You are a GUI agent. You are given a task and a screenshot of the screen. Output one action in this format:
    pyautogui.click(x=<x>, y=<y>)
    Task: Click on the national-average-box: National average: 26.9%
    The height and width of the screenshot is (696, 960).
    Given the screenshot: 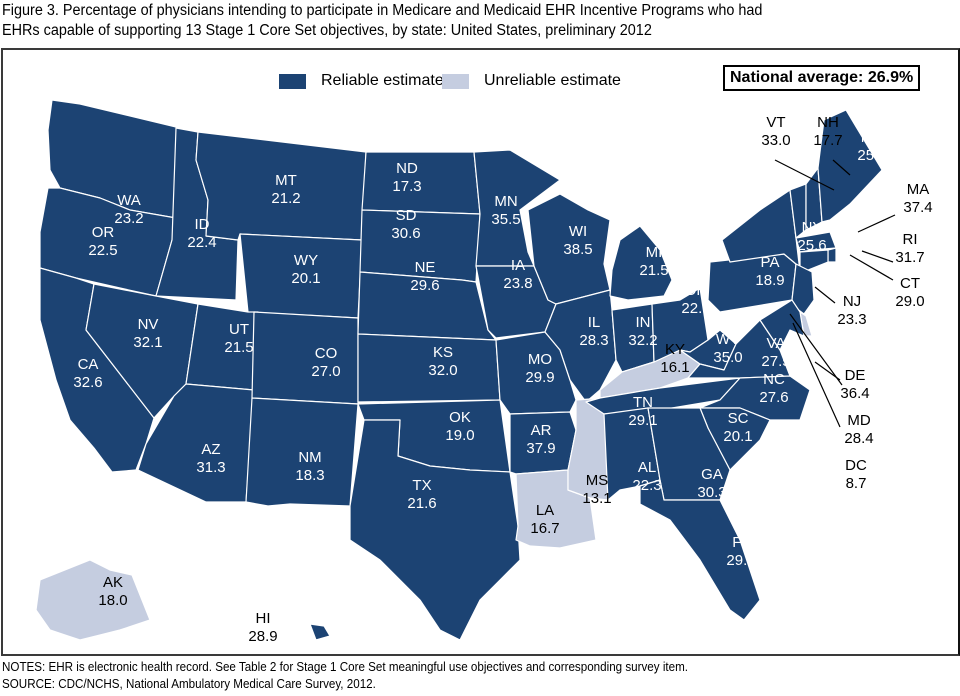 What is the action you would take?
    pyautogui.click(x=822, y=78)
    